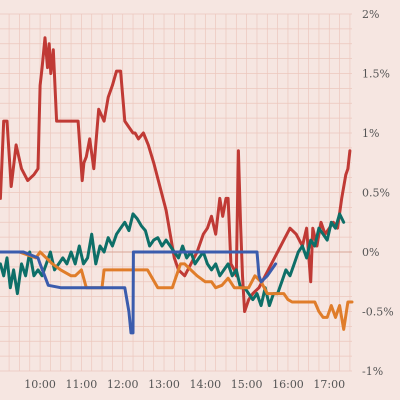  Describe the element at coordinates (370, 252) in the screenshot. I see `y-tick-label: 0%` at that location.